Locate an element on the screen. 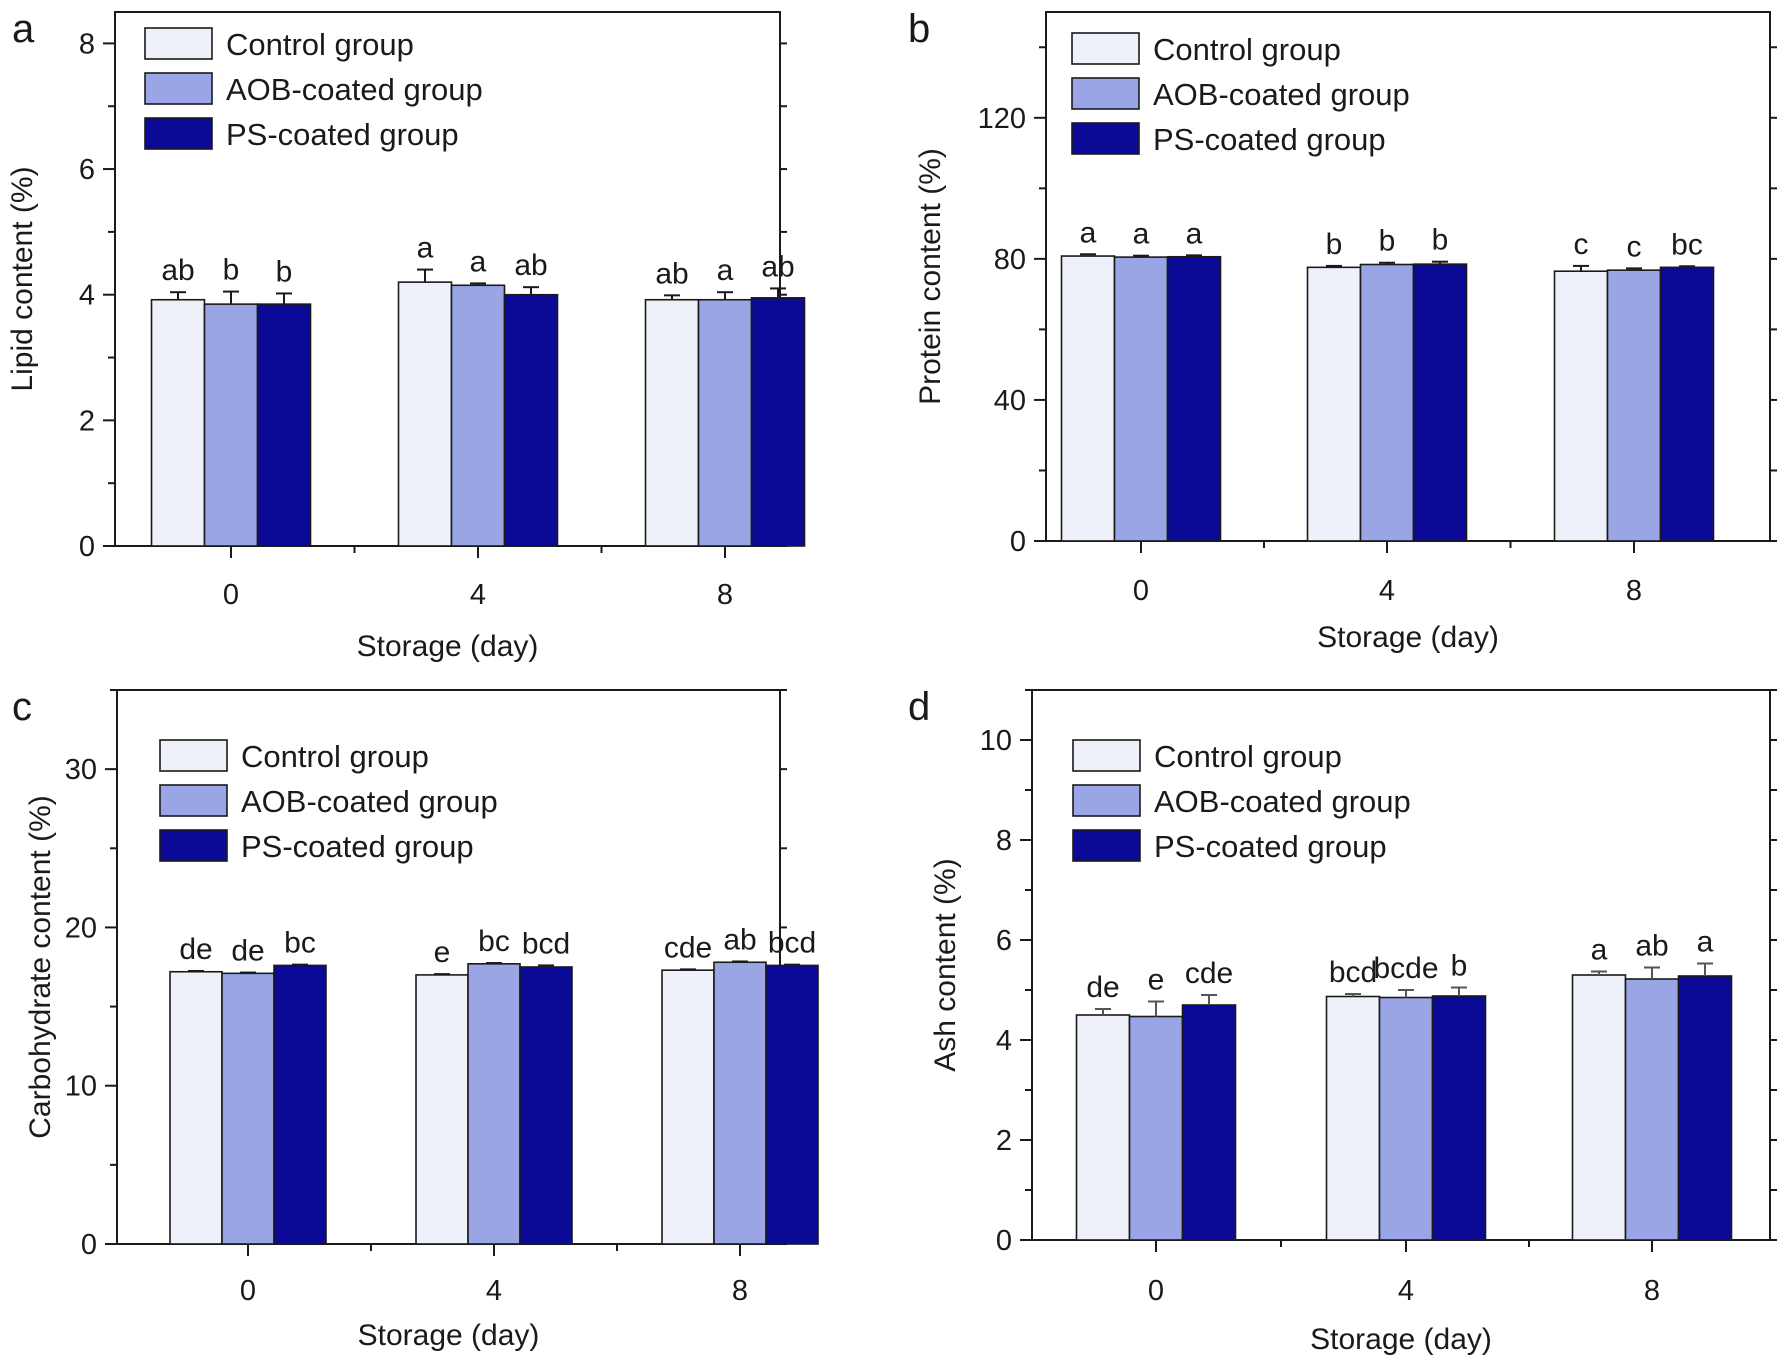 The image size is (1783, 1365). y-axis-label: Carbohydrate content (%) is located at coordinates (40, 967).